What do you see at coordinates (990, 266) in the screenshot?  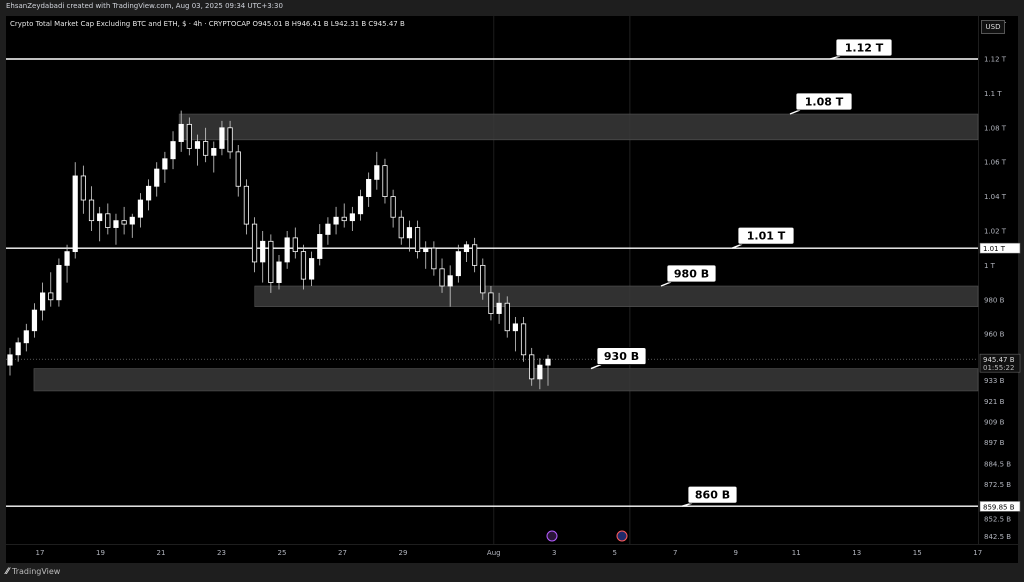 I see `y-tick-label-7: 1 T` at bounding box center [990, 266].